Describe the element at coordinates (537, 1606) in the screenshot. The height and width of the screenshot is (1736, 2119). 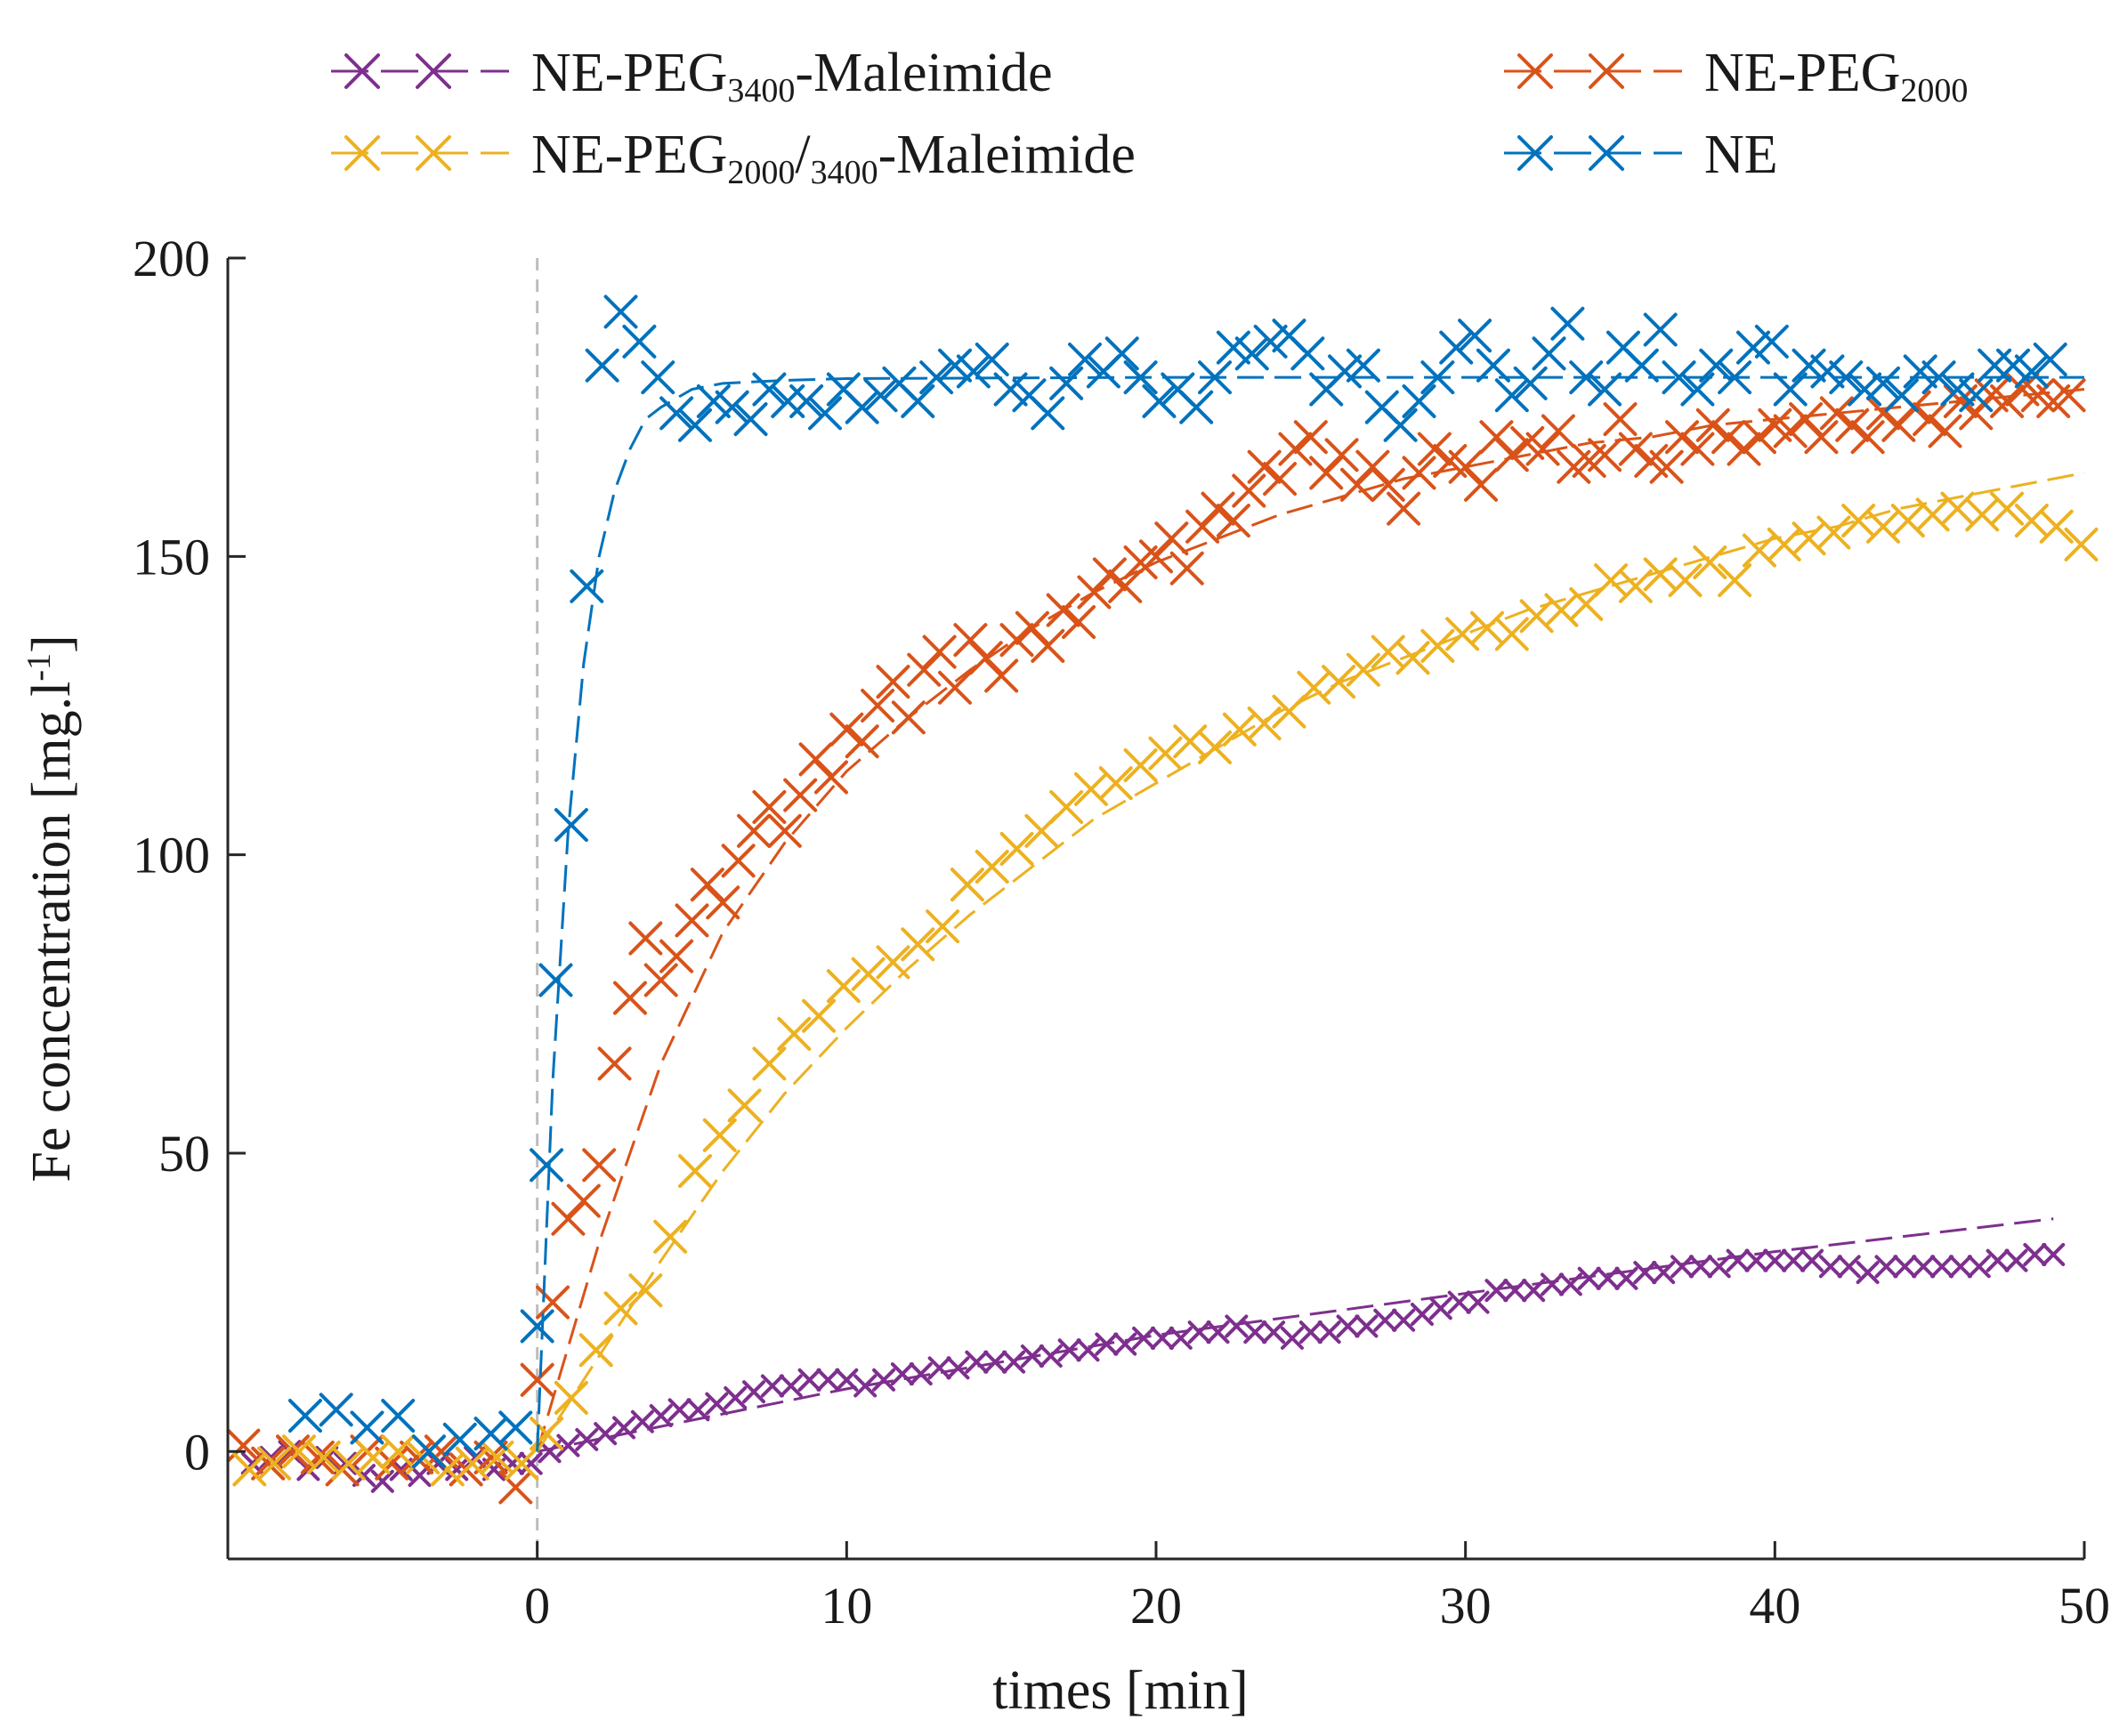
I see `x-tick-label: 0` at that location.